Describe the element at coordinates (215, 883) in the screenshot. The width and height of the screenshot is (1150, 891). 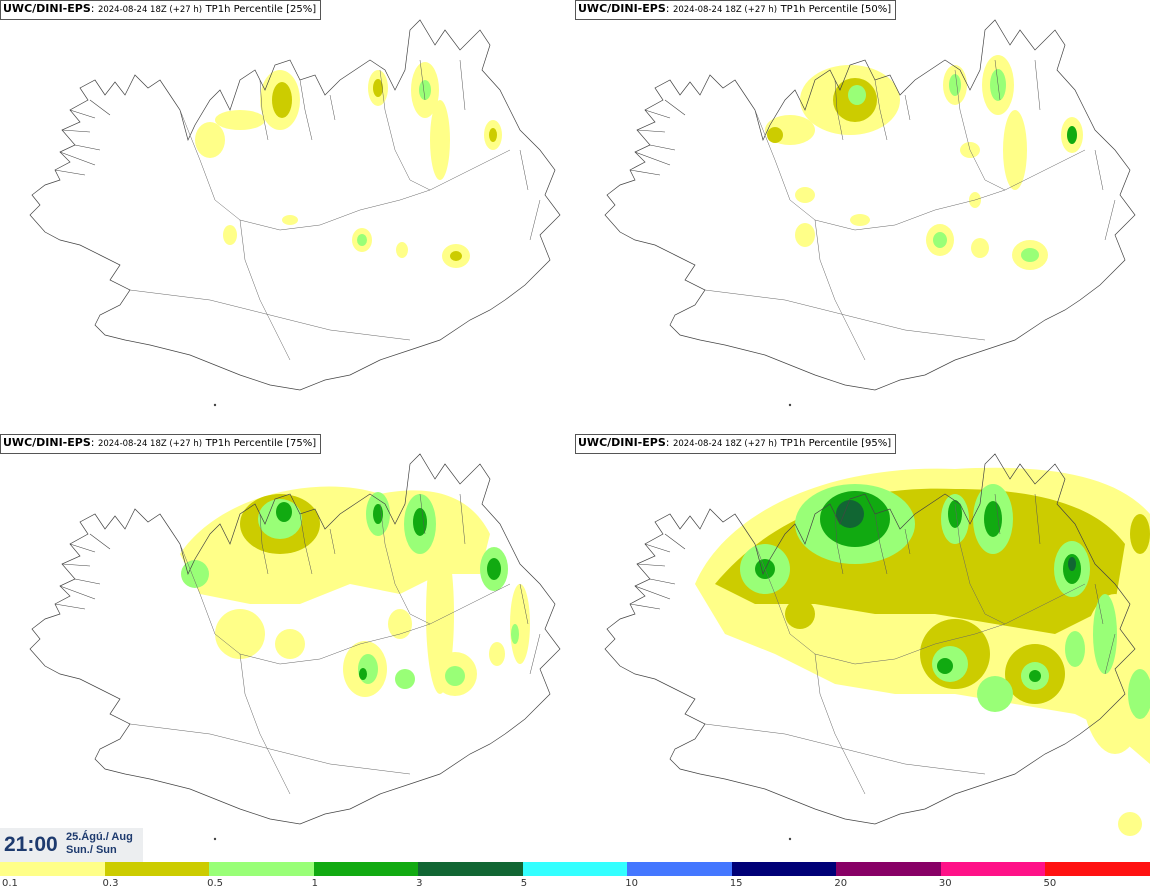
I see `legend-tick-label: 0.5` at that location.